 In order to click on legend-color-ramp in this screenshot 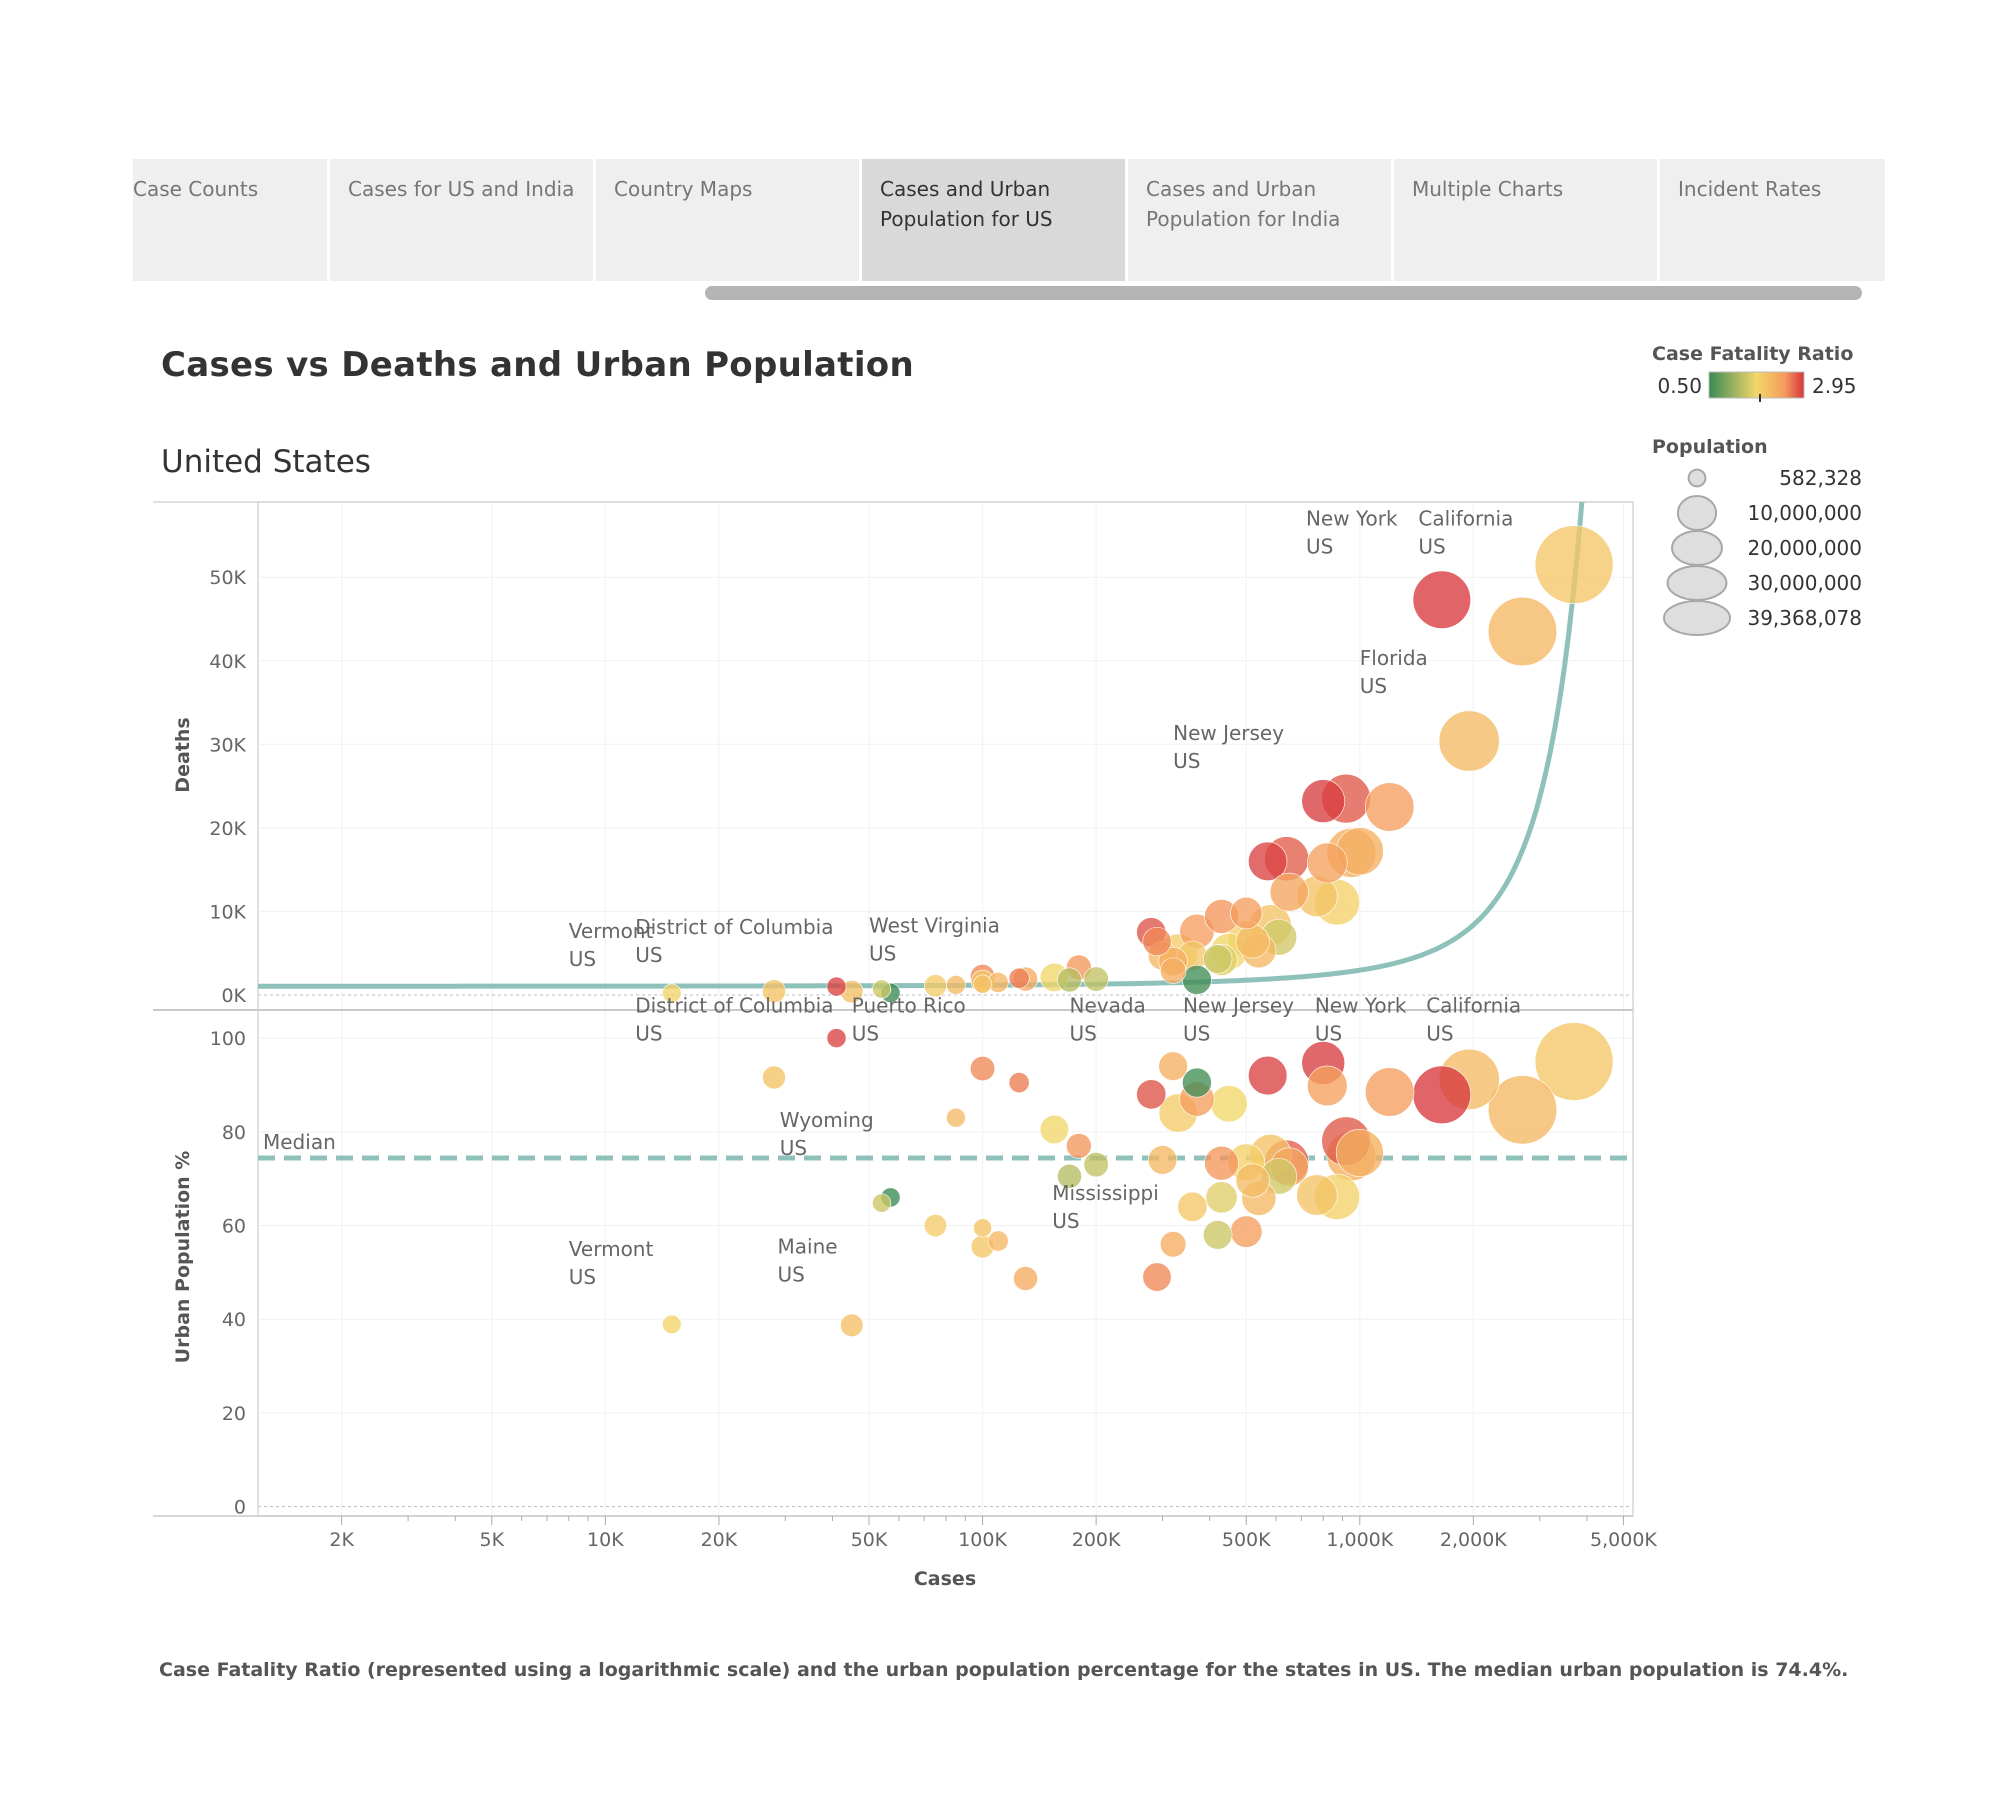, I will do `click(1756, 385)`.